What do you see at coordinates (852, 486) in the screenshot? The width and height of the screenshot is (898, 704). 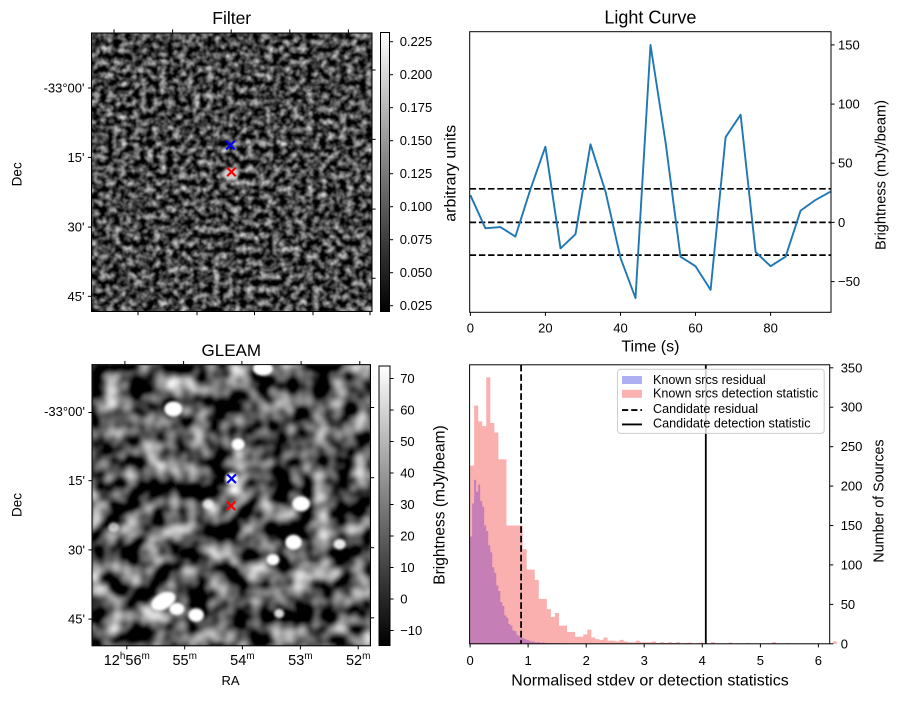 I see `svg-text: 200` at bounding box center [852, 486].